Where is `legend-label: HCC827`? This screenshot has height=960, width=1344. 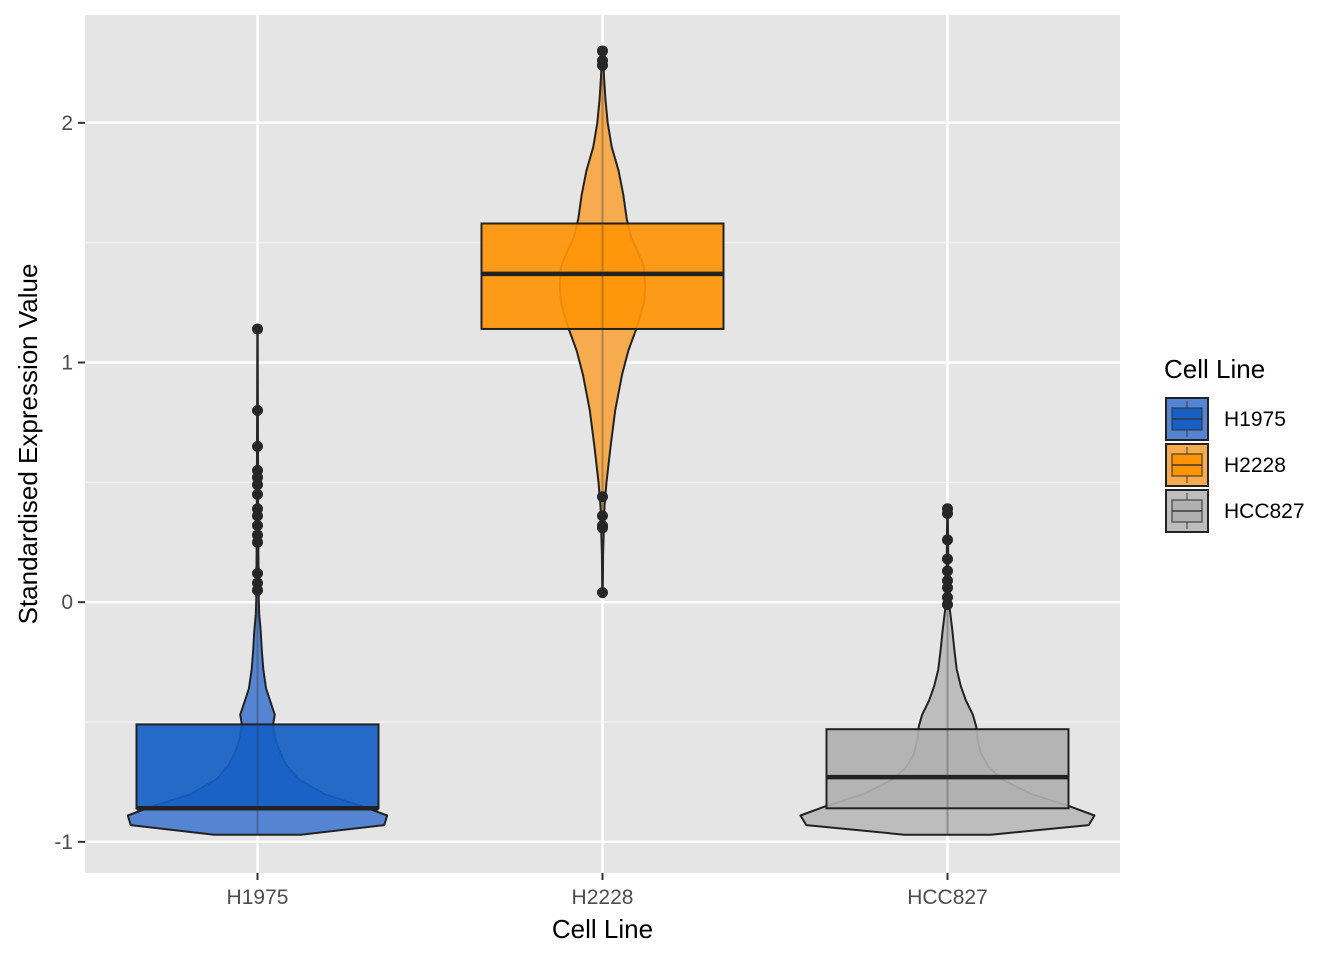
legend-label: HCC827 is located at coordinates (1264, 511).